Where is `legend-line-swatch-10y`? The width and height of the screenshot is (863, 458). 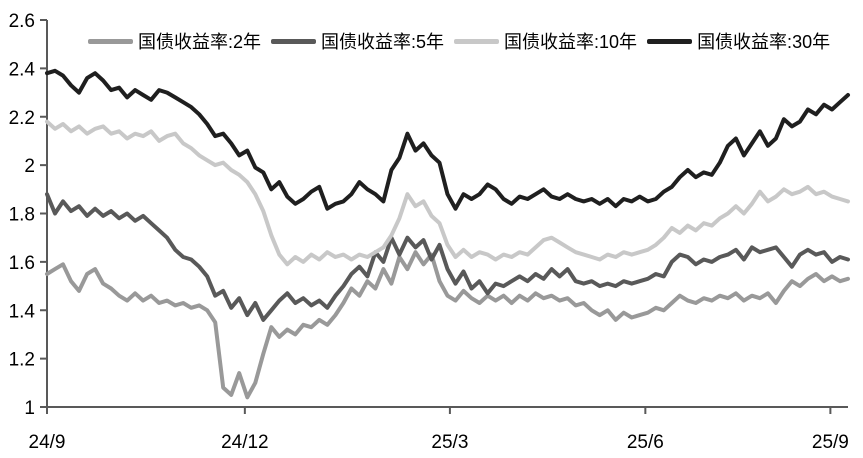 legend-line-swatch-10y is located at coordinates (477, 41).